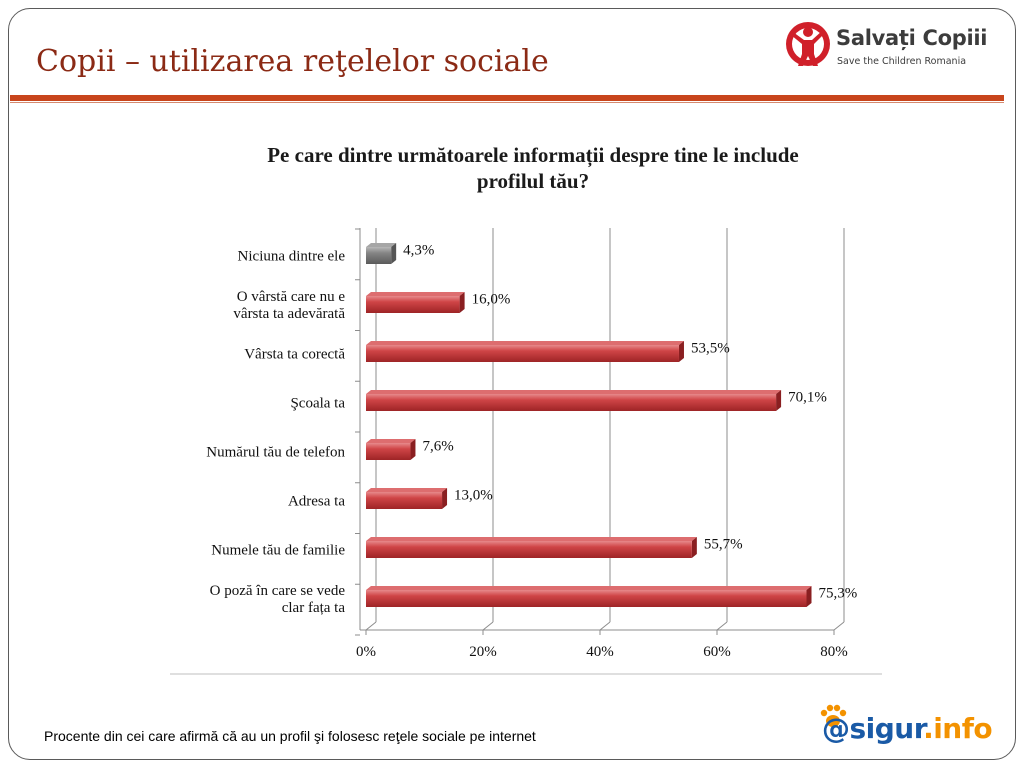 The image size is (1024, 768). What do you see at coordinates (507, 98) in the screenshot?
I see `title-divider` at bounding box center [507, 98].